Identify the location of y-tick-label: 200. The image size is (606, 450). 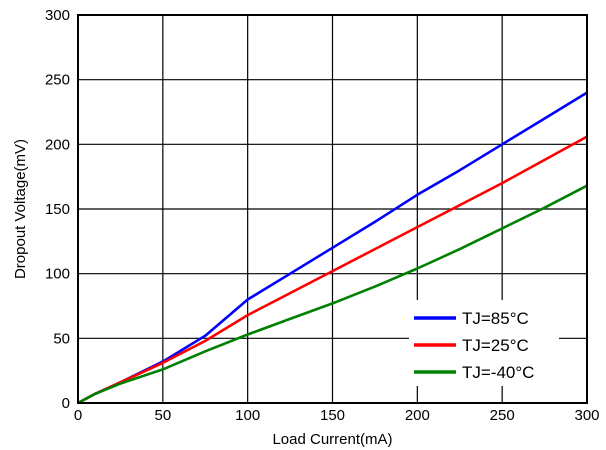
(57, 144).